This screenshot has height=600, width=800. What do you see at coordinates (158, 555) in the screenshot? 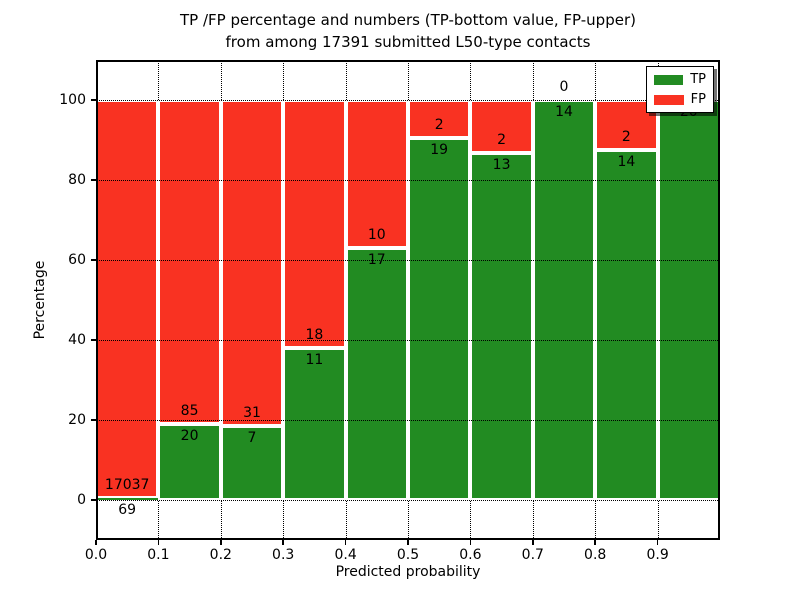
I see `x-tick-label: 0.1` at bounding box center [158, 555].